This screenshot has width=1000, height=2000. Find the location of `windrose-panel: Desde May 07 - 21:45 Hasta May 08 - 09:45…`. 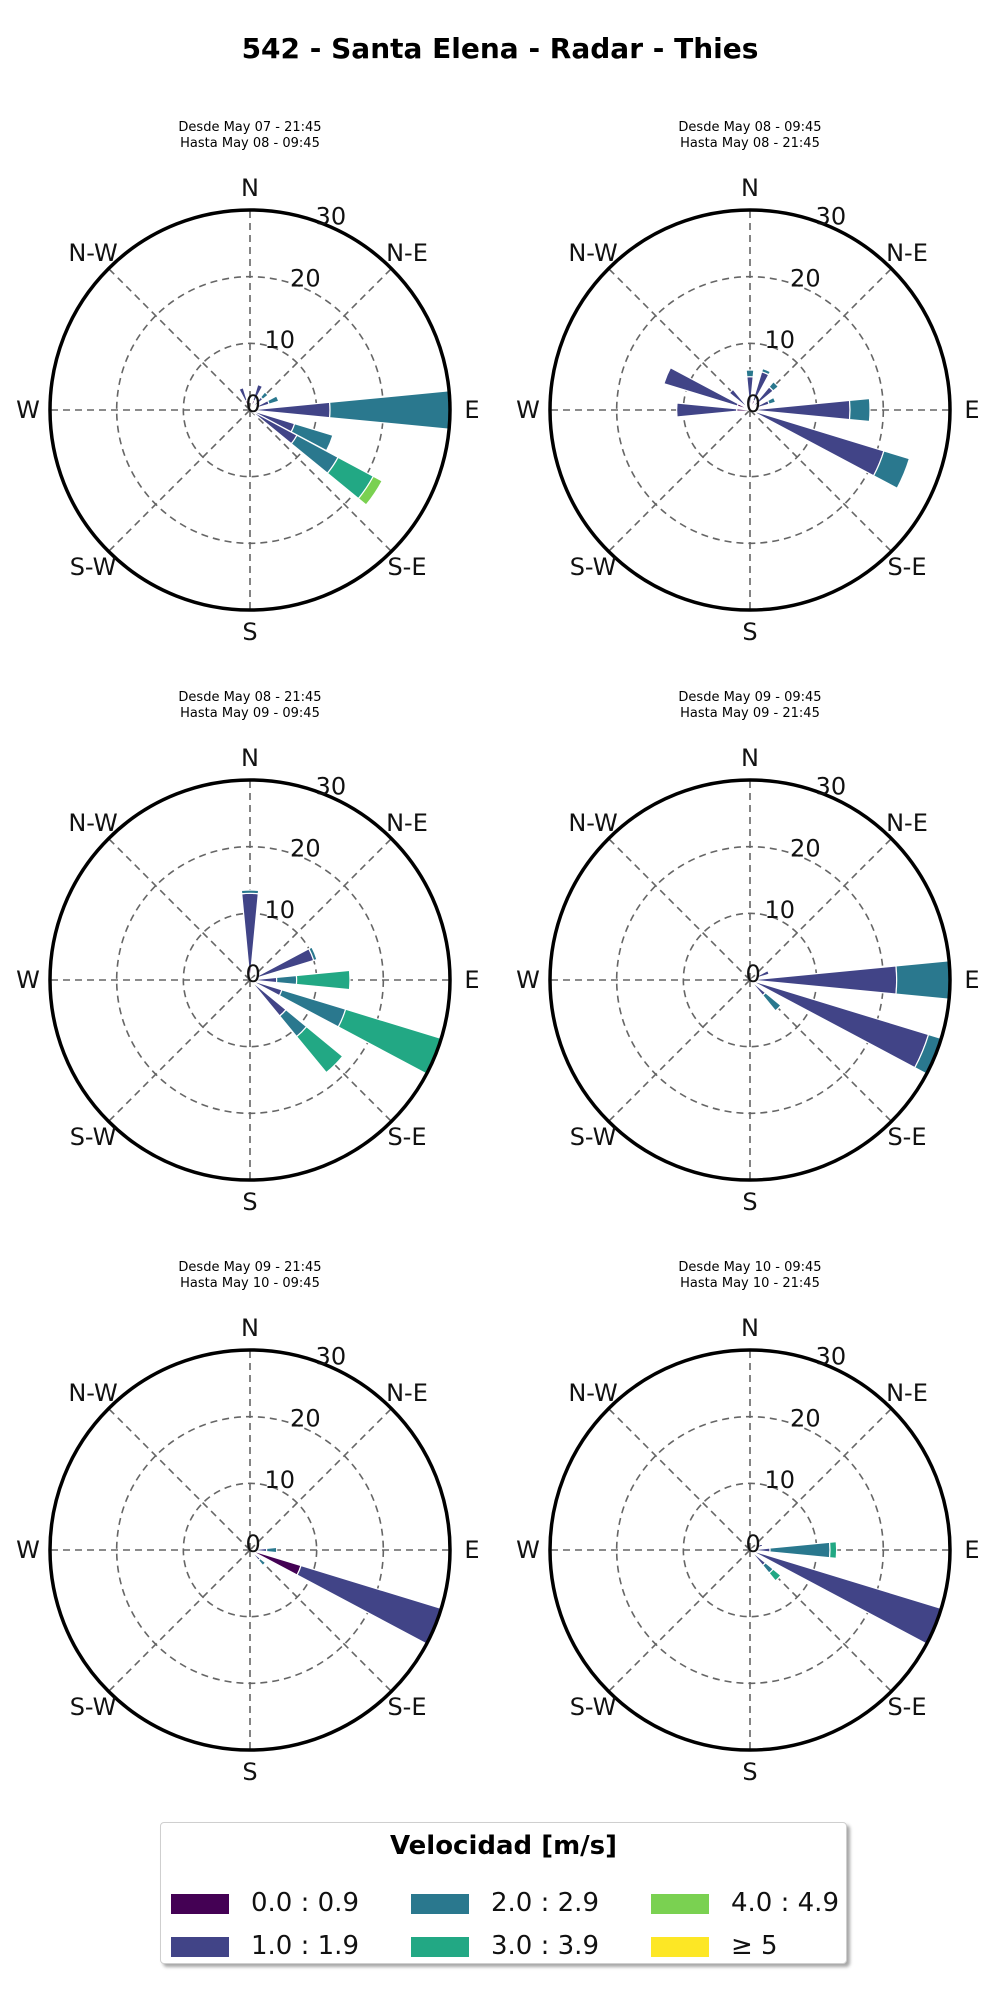

windrose-panel: Desde May 07 - 21:45 Hasta May 08 - 09:45… is located at coordinates (250, 405).